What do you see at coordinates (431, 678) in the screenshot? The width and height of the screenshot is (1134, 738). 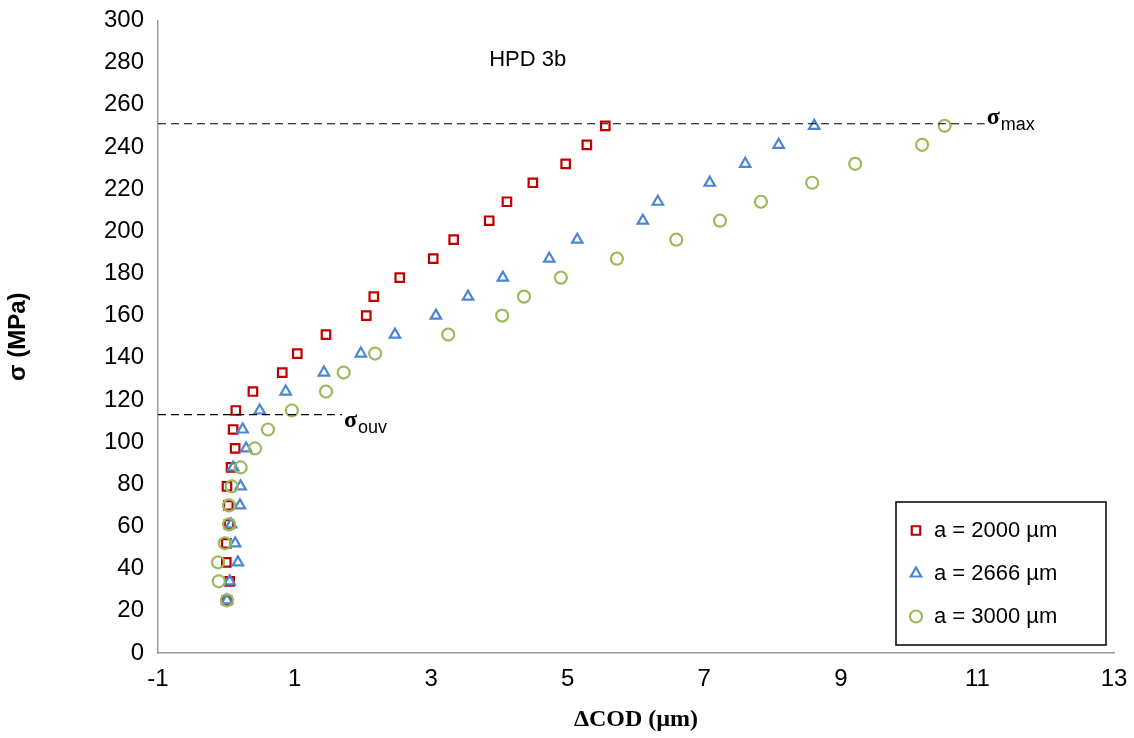 I see `x-tick-label: 3` at bounding box center [431, 678].